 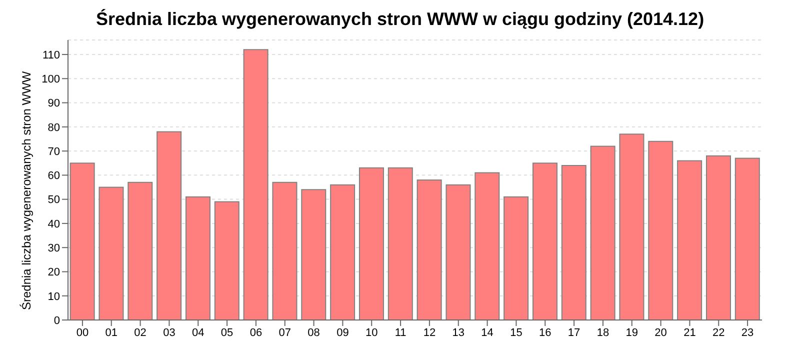 What do you see at coordinates (372, 332) in the screenshot?
I see `x-tick-label: 10` at bounding box center [372, 332].